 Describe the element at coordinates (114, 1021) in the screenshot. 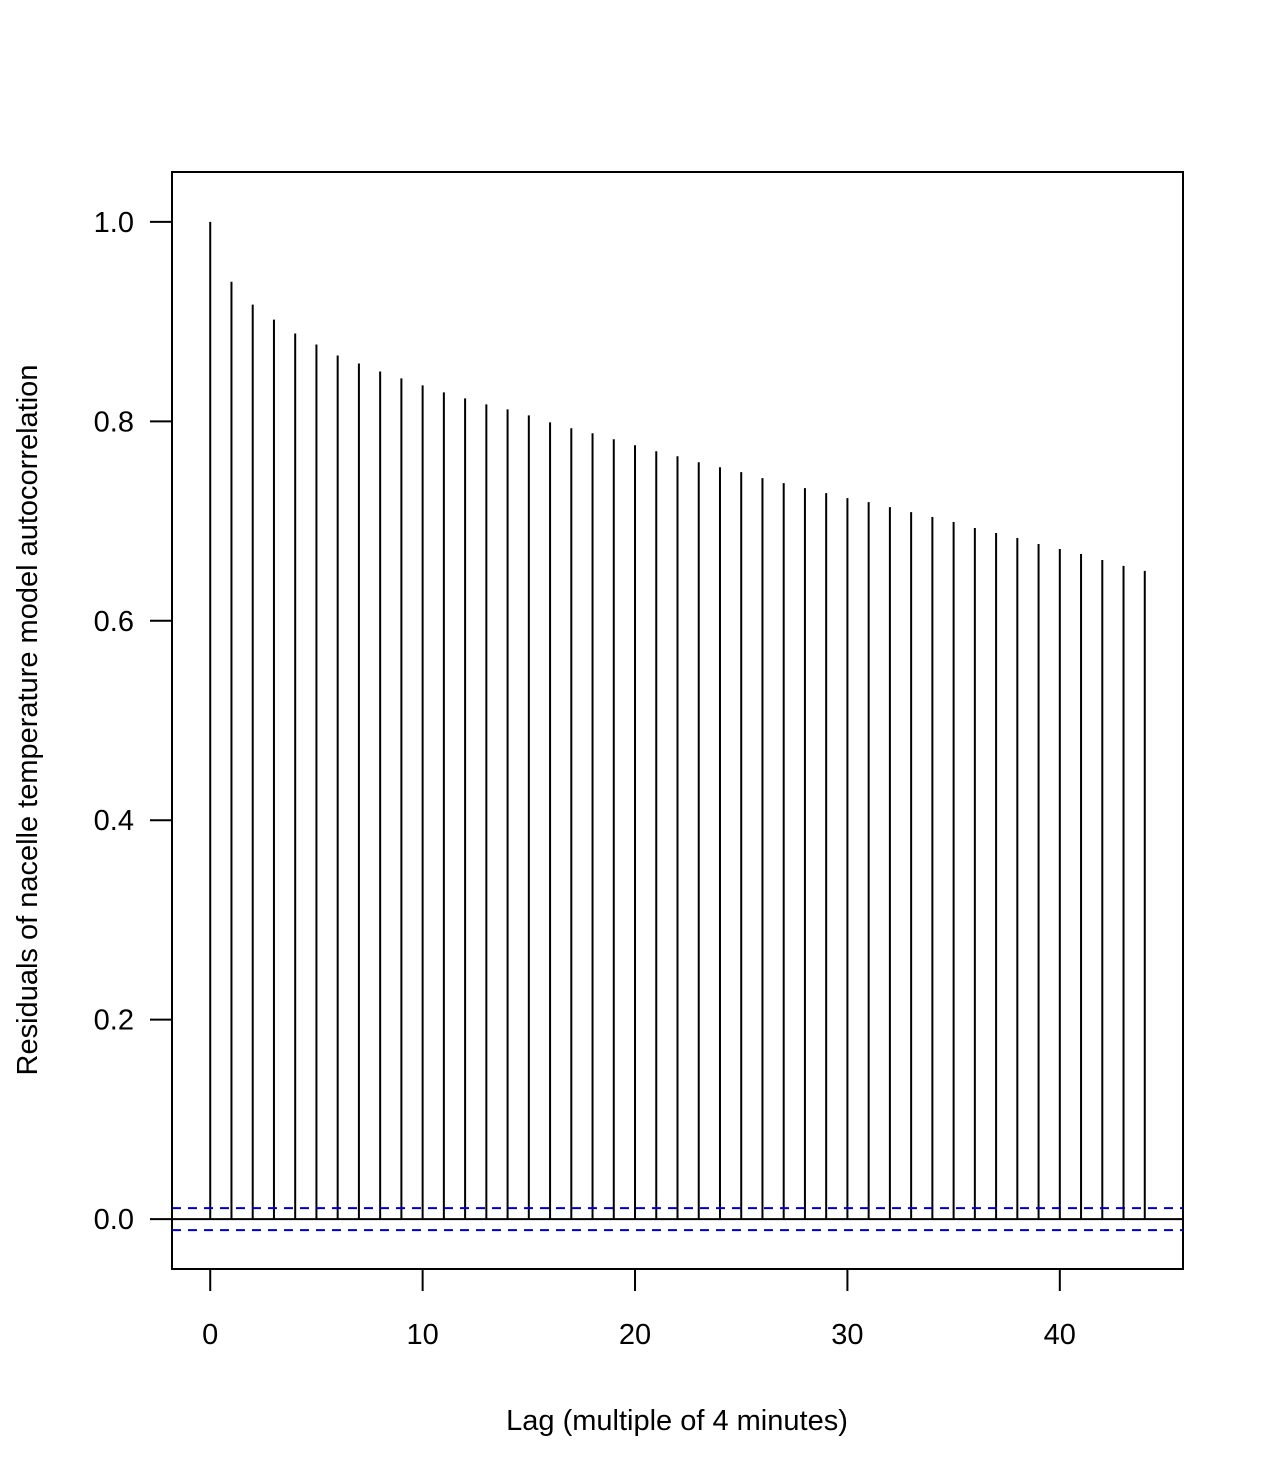

I see `y-tick-label: 0.2` at that location.